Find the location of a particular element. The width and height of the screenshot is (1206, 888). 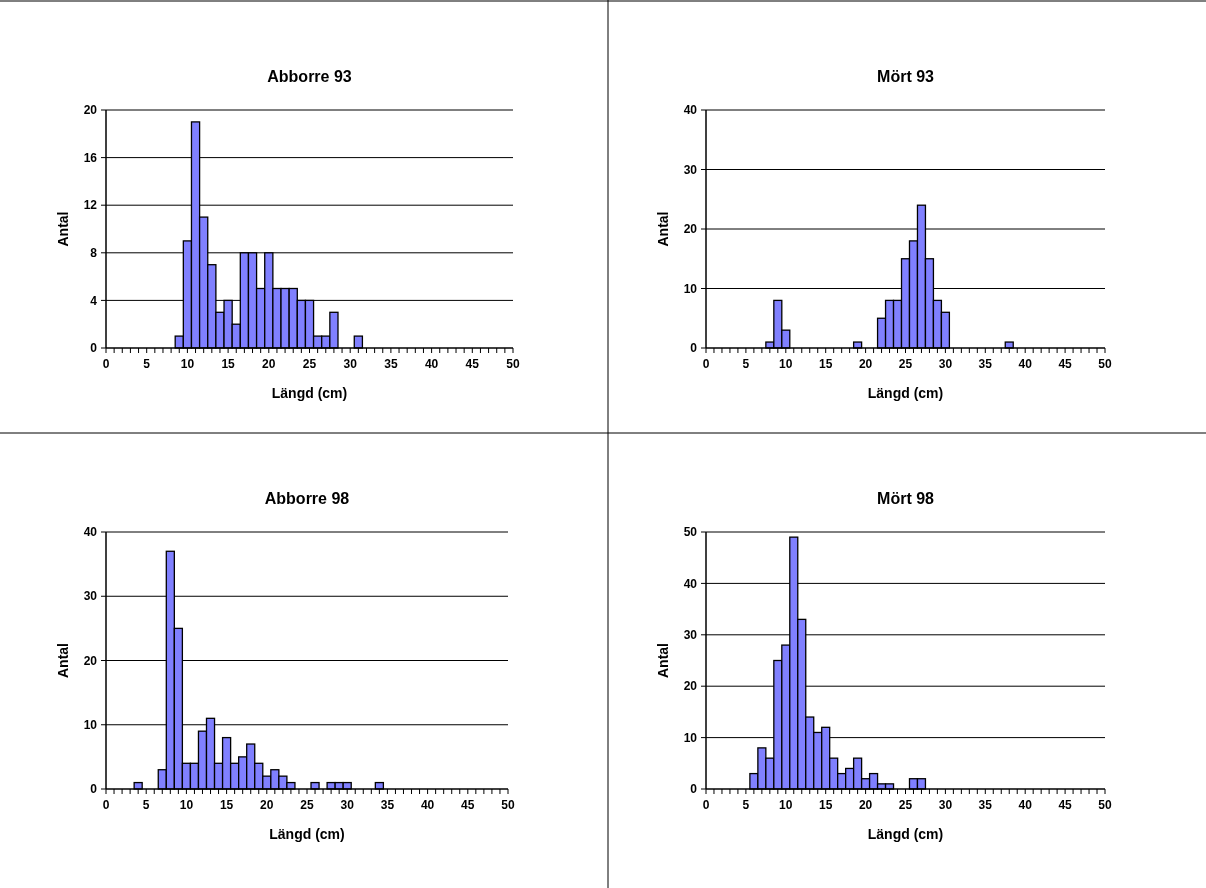

y-tick-label: 16 is located at coordinates (90, 157).